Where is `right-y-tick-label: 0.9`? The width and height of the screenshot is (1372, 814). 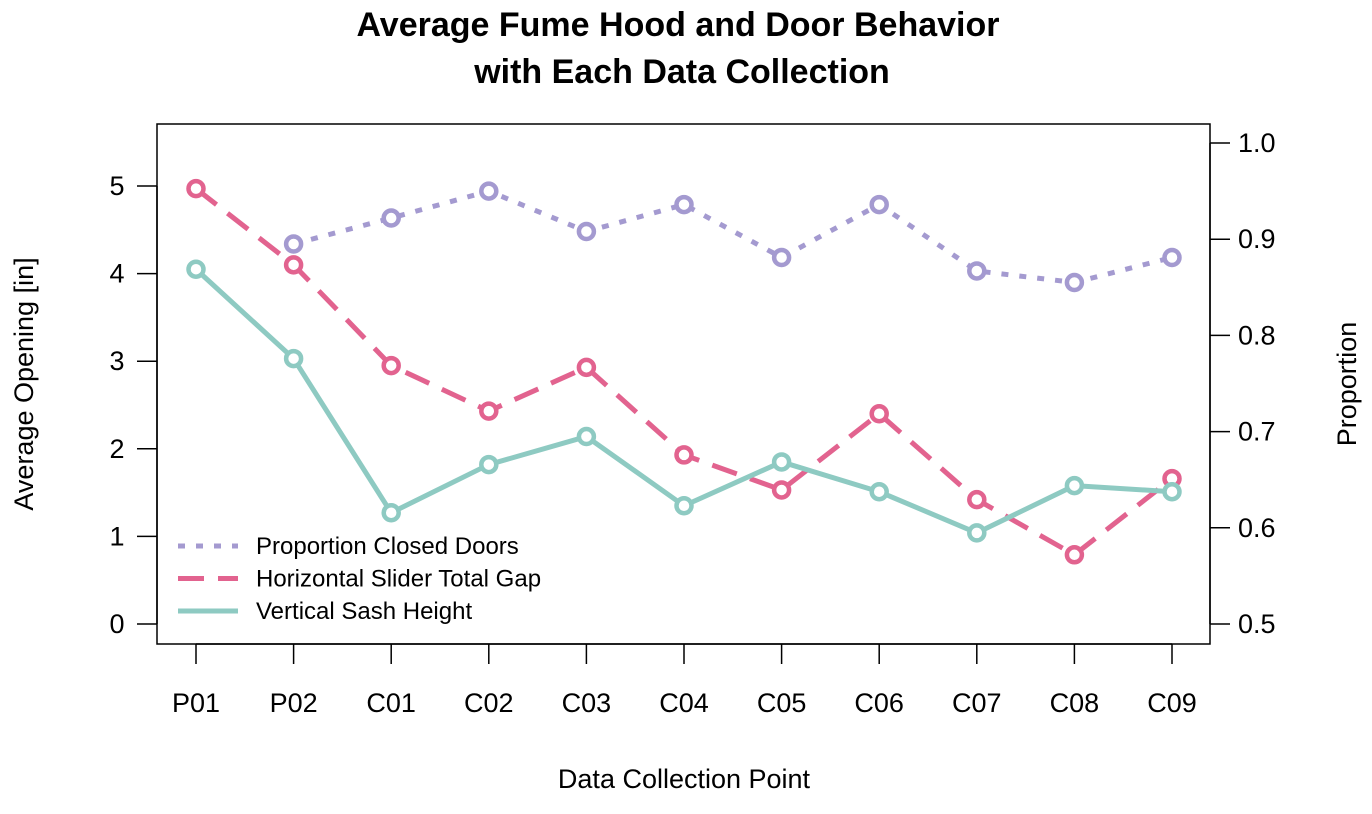
right-y-tick-label: 0.9 is located at coordinates (1257, 239).